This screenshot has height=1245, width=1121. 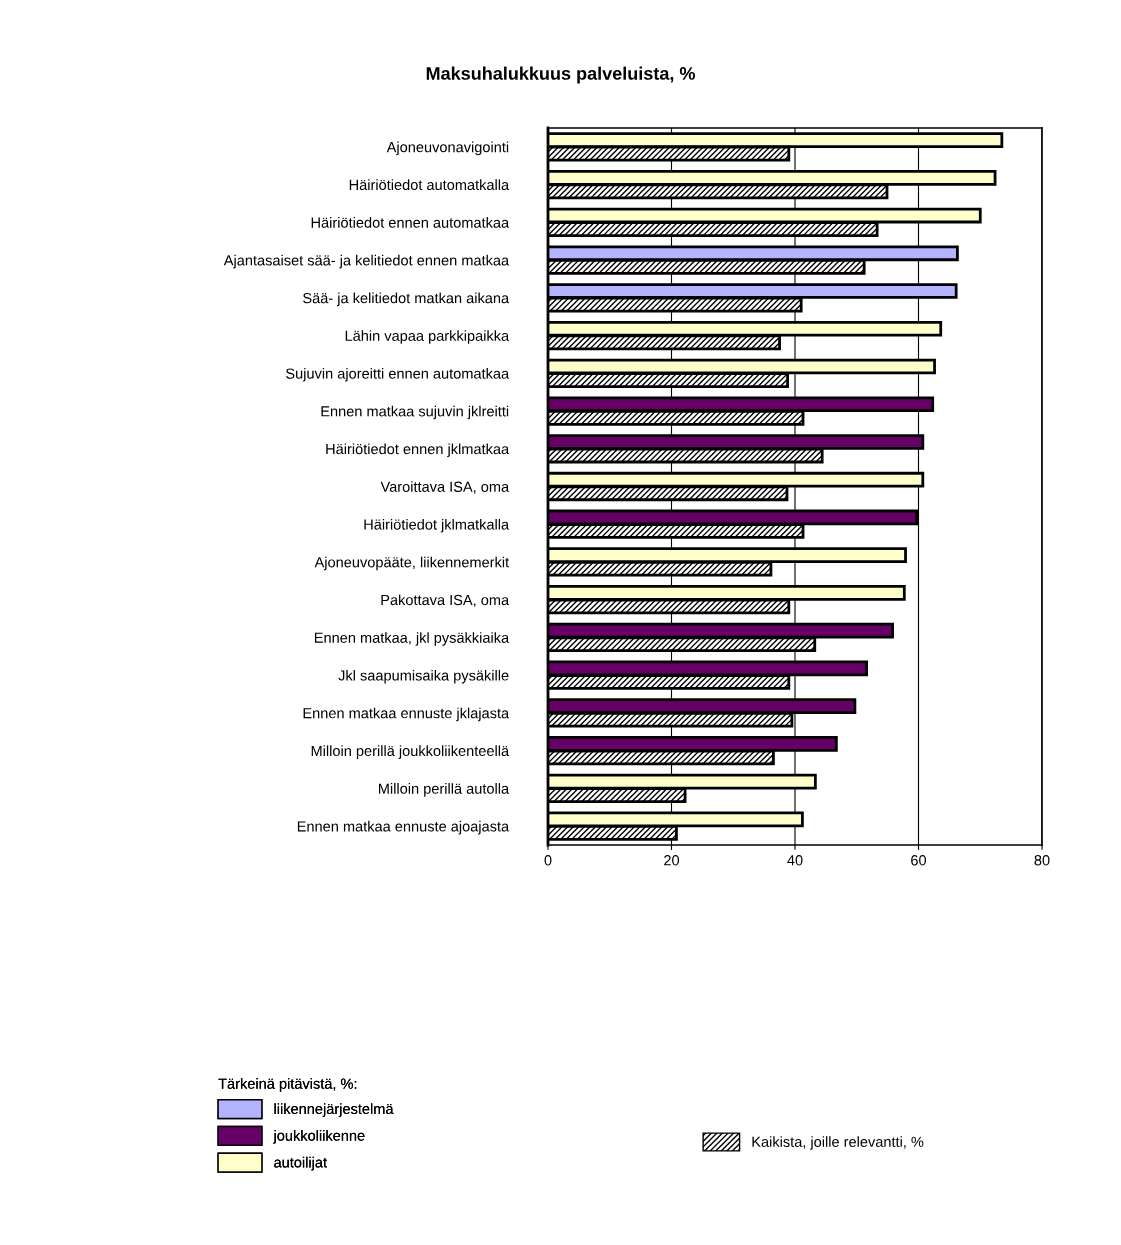 I want to click on y-tick-label: Häiriötiedot jklmatkalla, so click(x=437, y=525).